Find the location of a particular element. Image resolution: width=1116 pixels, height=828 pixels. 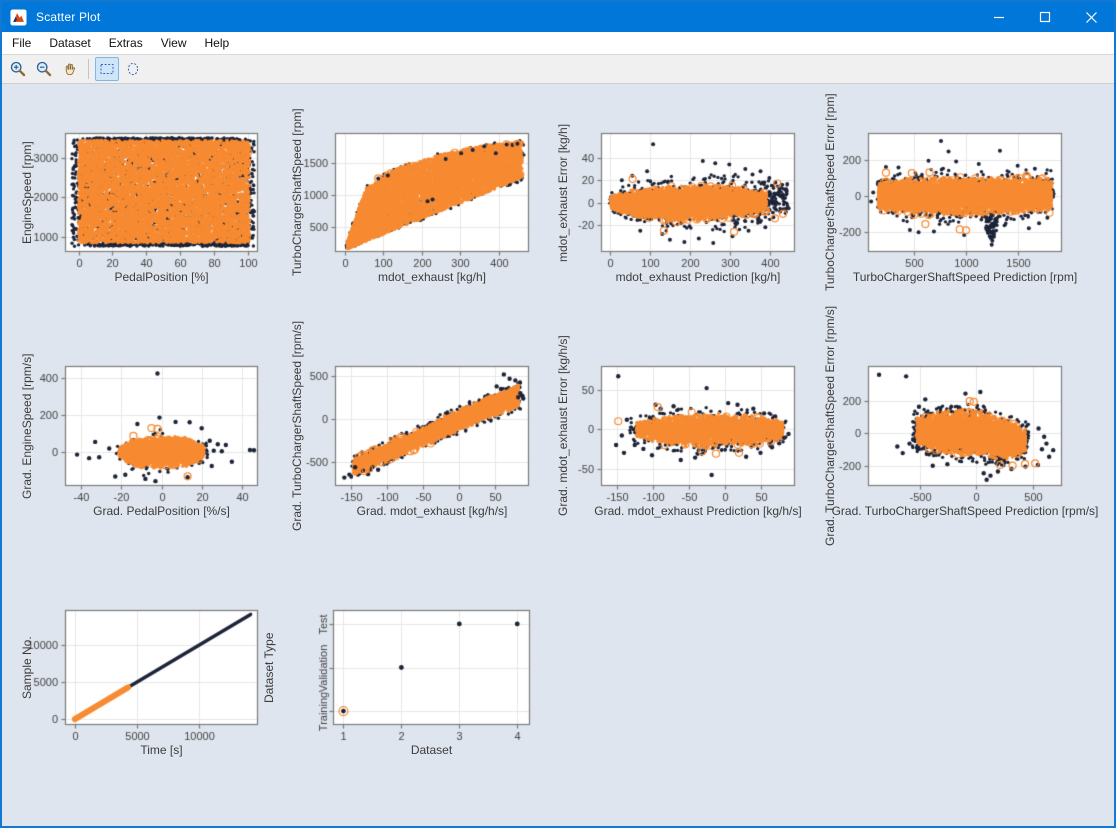

grad-enginespeed-vs-grad-pedalposition-canvas is located at coordinates (143, 429).